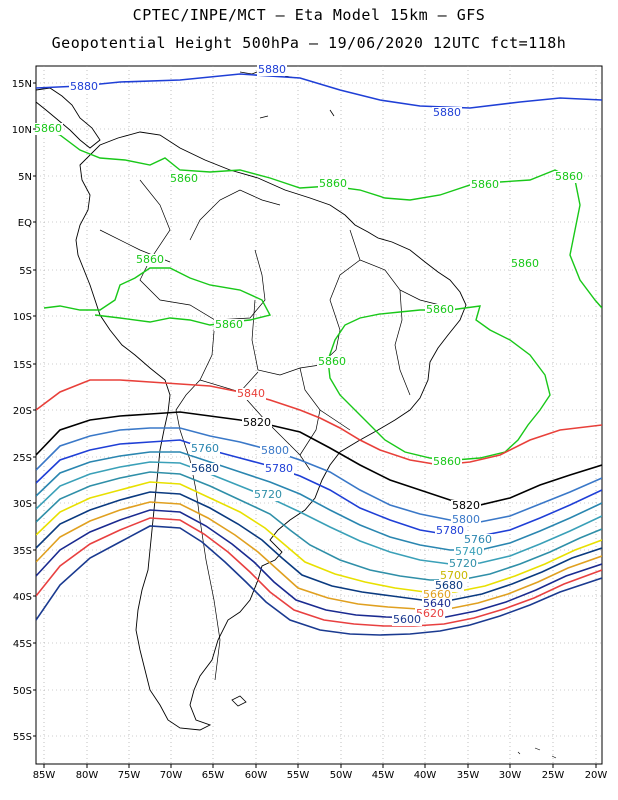 The image size is (618, 800). I want to click on latitude-label: 5S, so click(25, 271).